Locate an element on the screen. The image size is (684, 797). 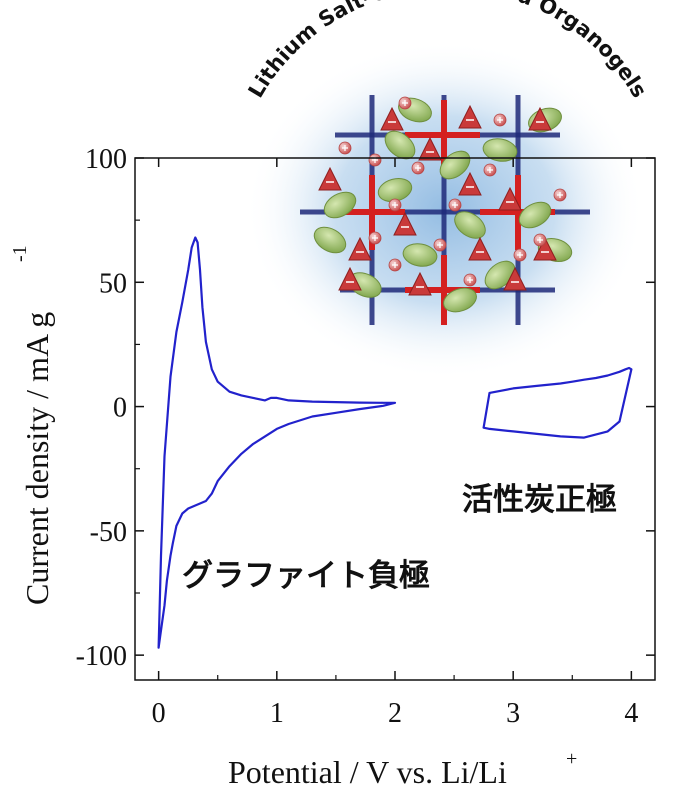
y-axis-title-text: Current density / mA g is located at coordinates (37, 458).